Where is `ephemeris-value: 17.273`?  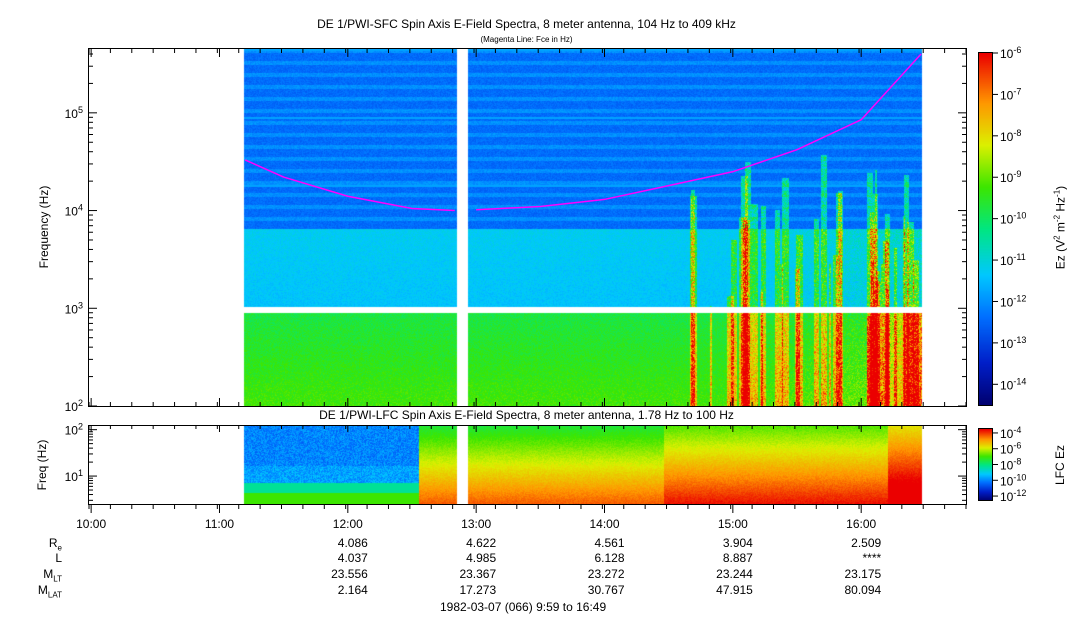 ephemeris-value: 17.273 is located at coordinates (478, 590).